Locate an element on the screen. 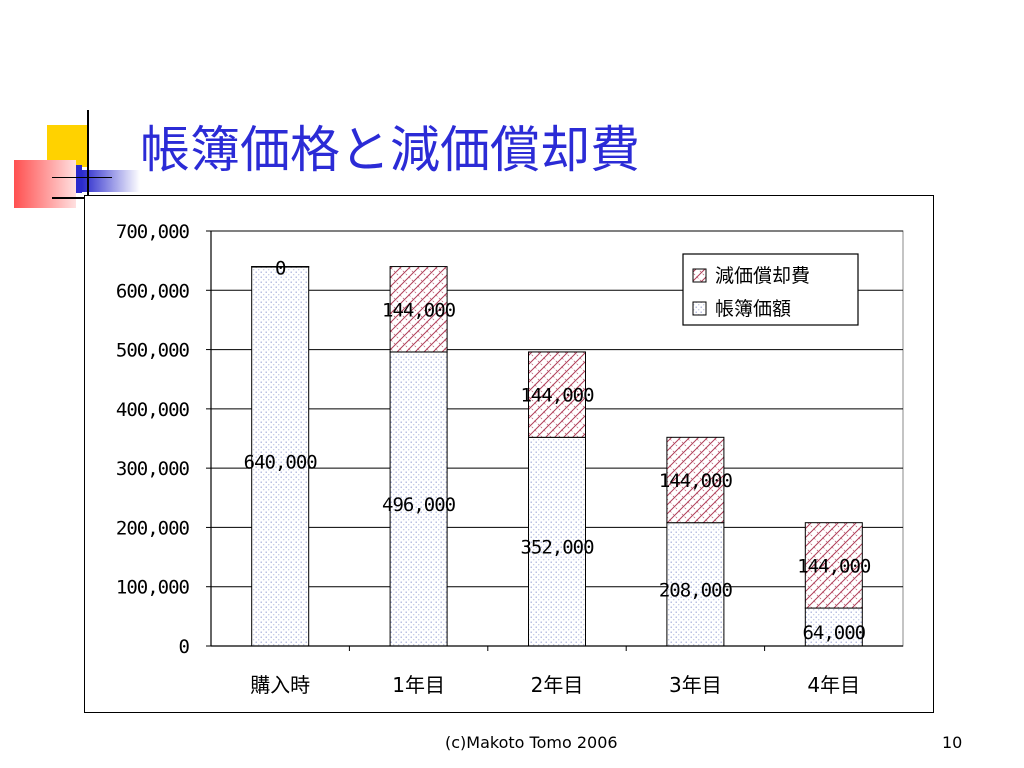 The width and height of the screenshot is (1024, 768). data-label-depreciation: 0 is located at coordinates (280, 269).